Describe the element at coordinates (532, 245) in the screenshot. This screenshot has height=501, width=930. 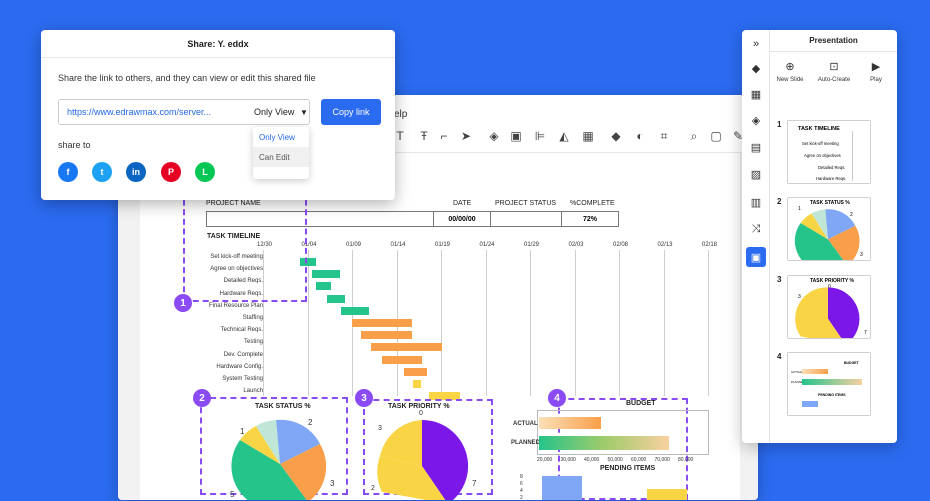
I see `timeline-date: 01/29` at that location.